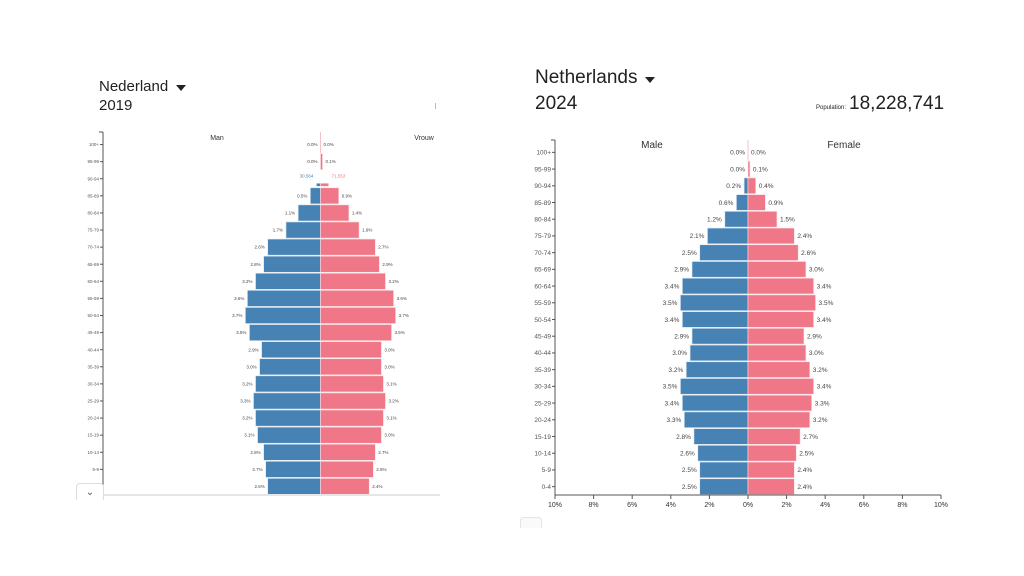 The height and width of the screenshot is (576, 1024). I want to click on country-name-left: Nederland, so click(134, 86).